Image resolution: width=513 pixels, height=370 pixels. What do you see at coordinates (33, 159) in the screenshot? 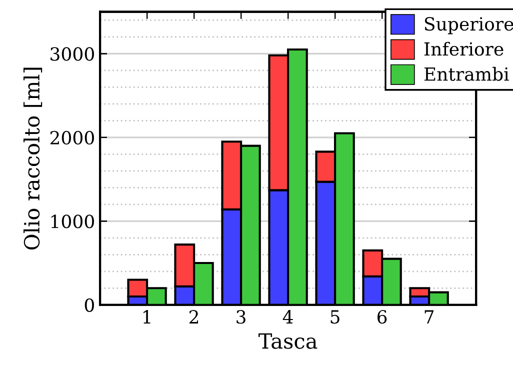
I see `y-axis-title: Olio raccolto [ml]` at bounding box center [33, 159].